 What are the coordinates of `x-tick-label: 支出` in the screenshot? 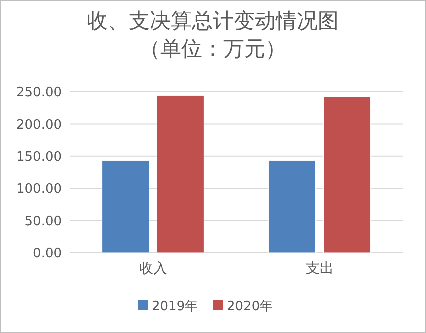 It's located at (320, 269).